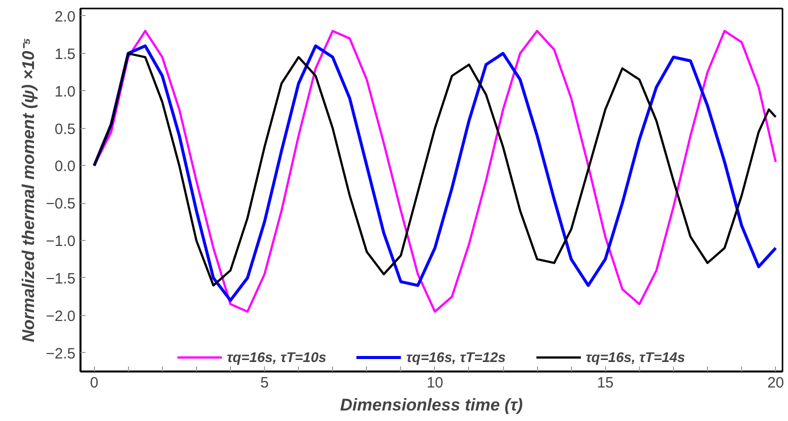 The height and width of the screenshot is (421, 788). Describe the element at coordinates (61, 279) in the screenshot. I see `y-tick-label: −1.5` at that location.